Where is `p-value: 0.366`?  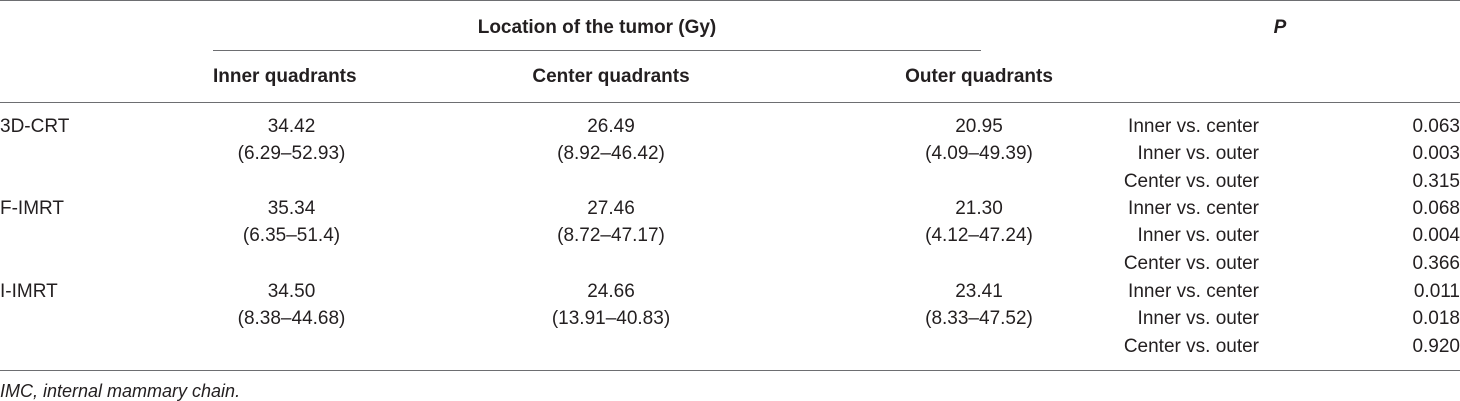
p-value: 0.366 is located at coordinates (1436, 263).